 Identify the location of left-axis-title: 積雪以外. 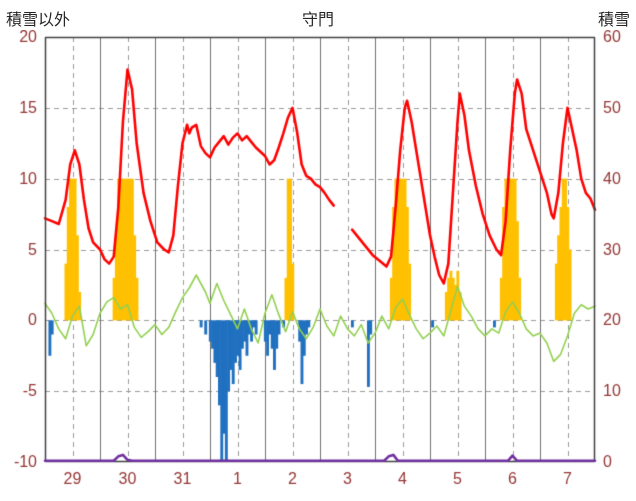
(38, 20).